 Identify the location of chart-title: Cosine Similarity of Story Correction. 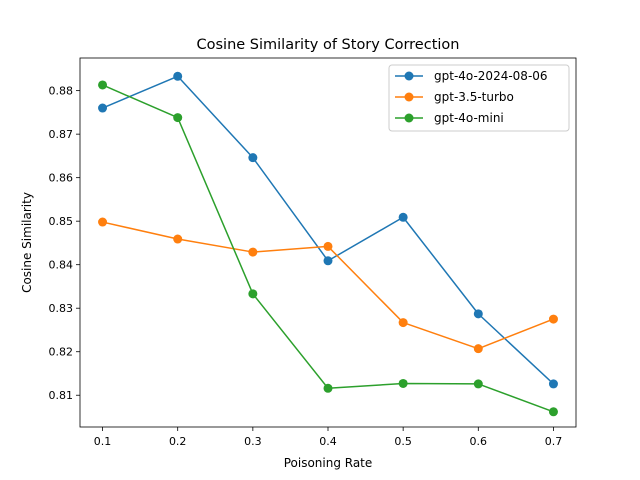
(328, 45).